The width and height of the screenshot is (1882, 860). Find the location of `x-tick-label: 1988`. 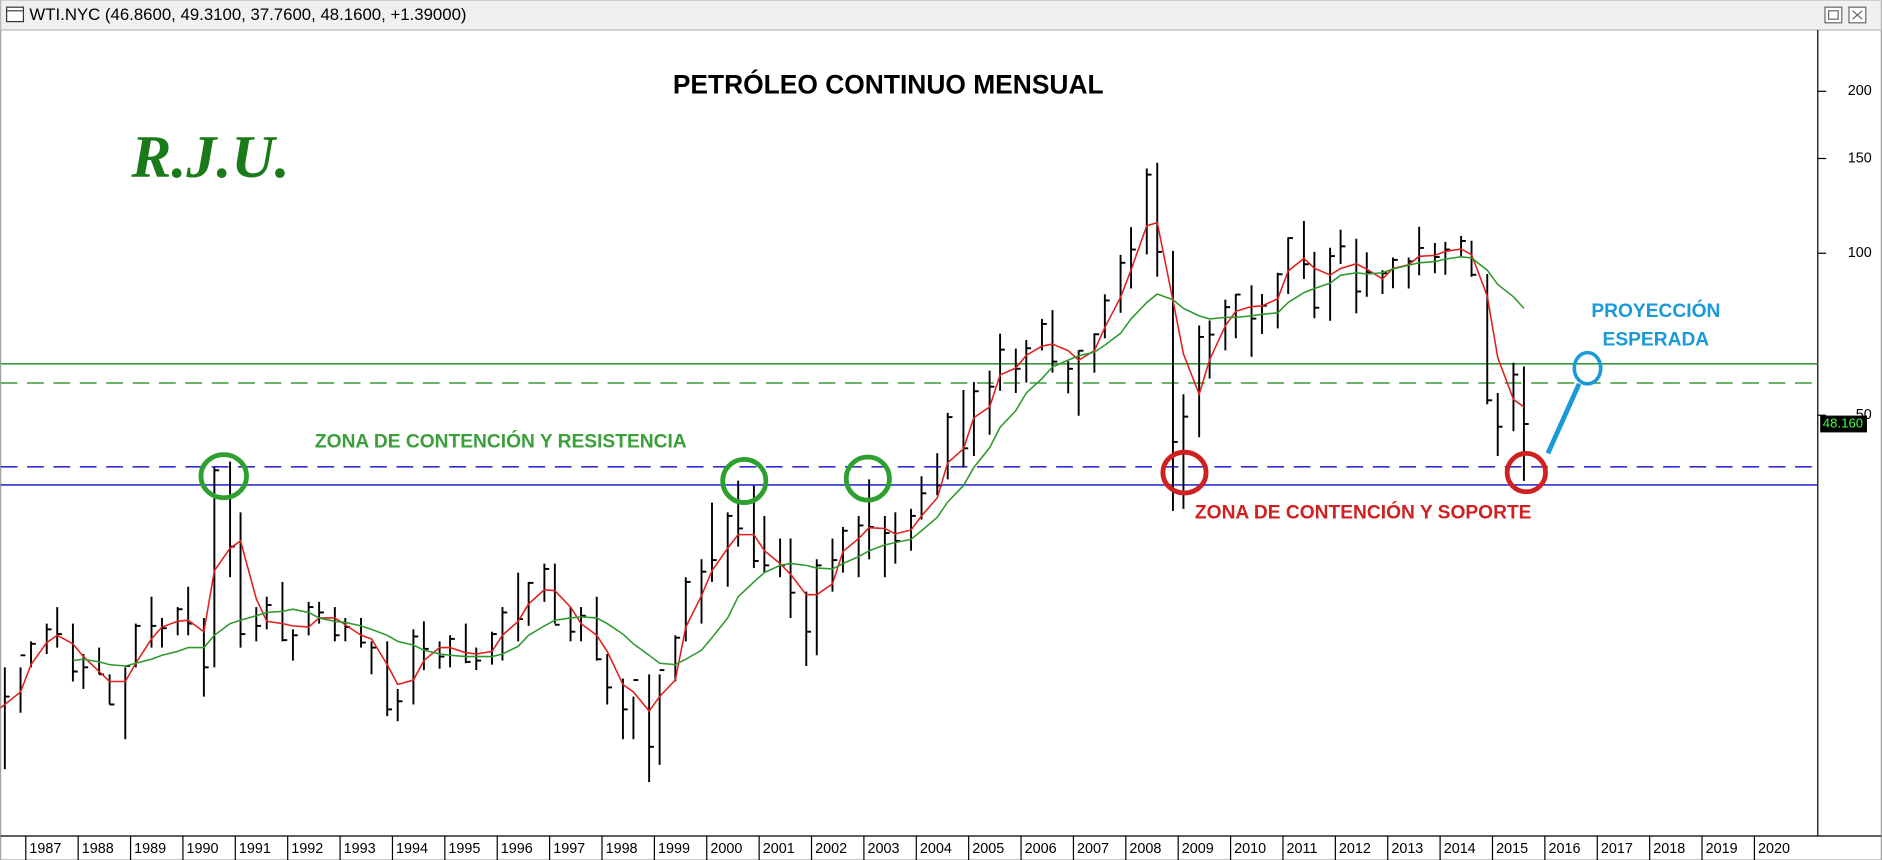

x-tick-label: 1988 is located at coordinates (98, 849).